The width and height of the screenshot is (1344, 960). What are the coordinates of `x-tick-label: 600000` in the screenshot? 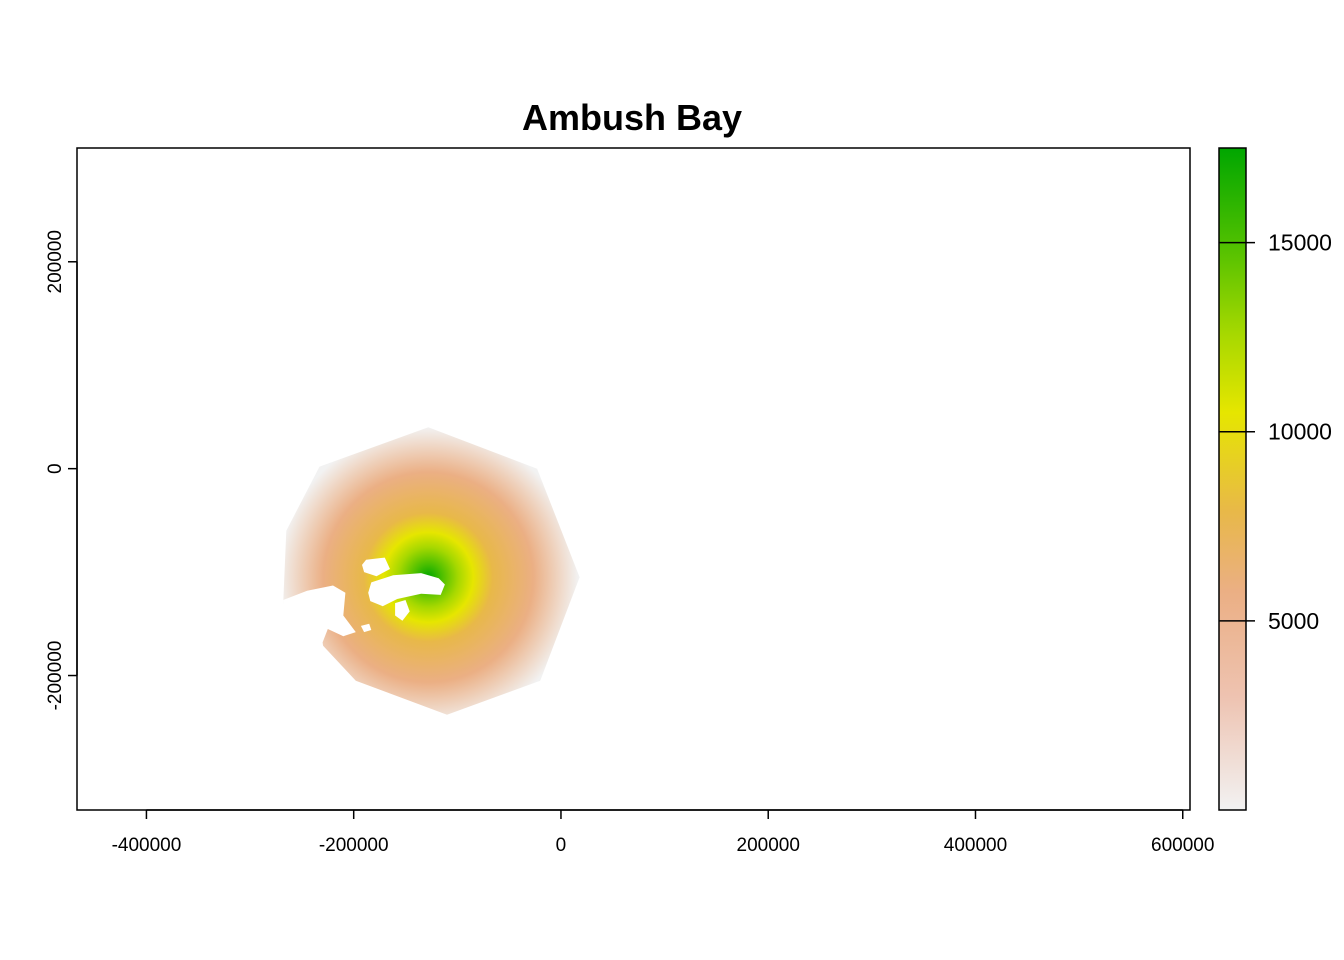 It's located at (1182, 845).